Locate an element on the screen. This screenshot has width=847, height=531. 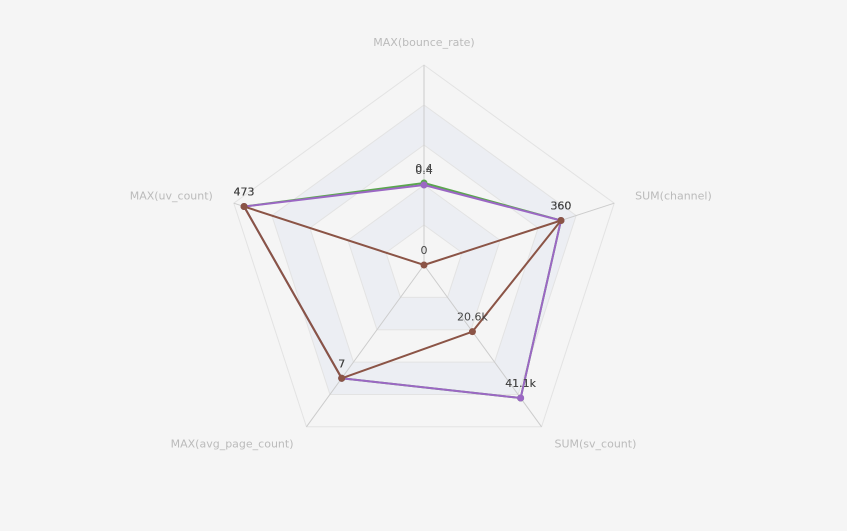
value-label: 7 is located at coordinates (341, 363).